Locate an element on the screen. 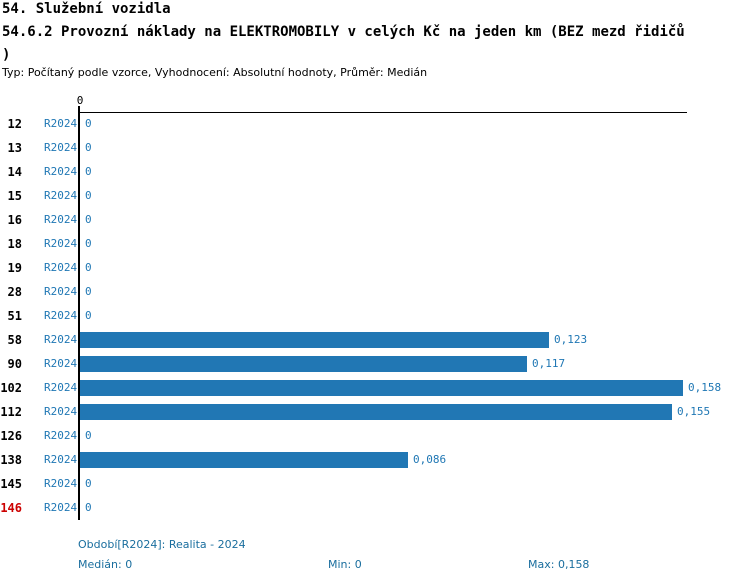 This screenshot has width=750, height=582. chart-title-line2: ) is located at coordinates (6, 55).